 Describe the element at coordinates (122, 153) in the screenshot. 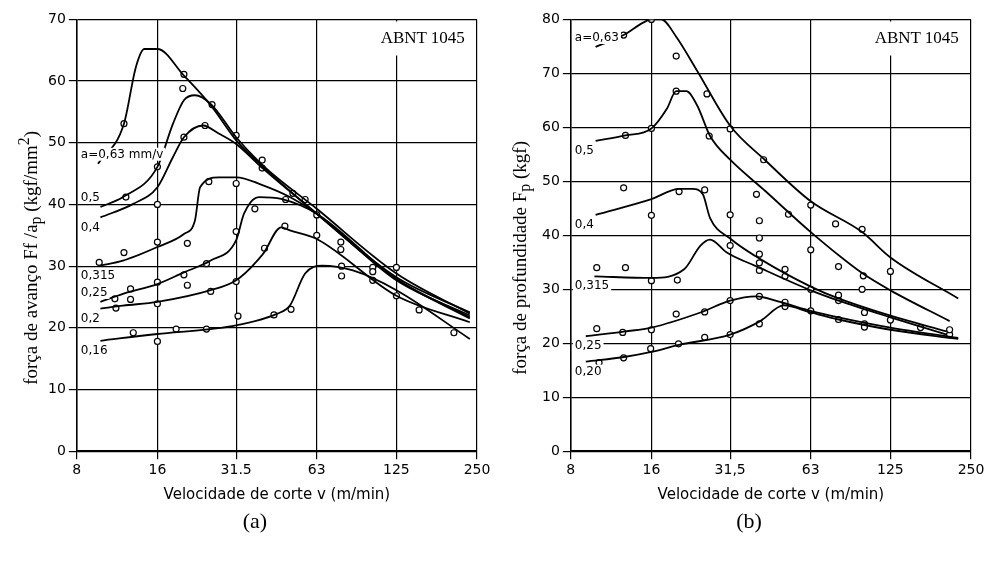

I see `series-label: a=0,63 mm/v` at that location.